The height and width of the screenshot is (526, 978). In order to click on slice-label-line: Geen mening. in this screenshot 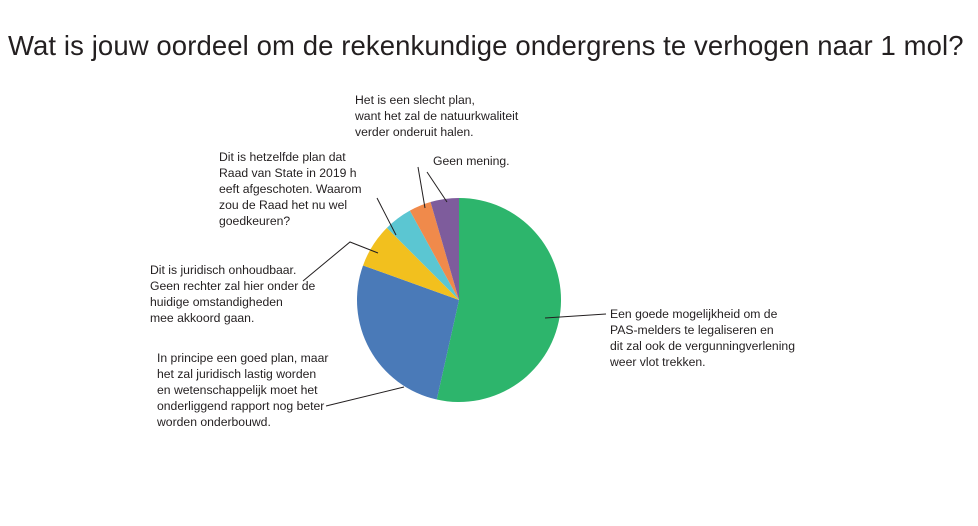, I will do `click(471, 161)`.